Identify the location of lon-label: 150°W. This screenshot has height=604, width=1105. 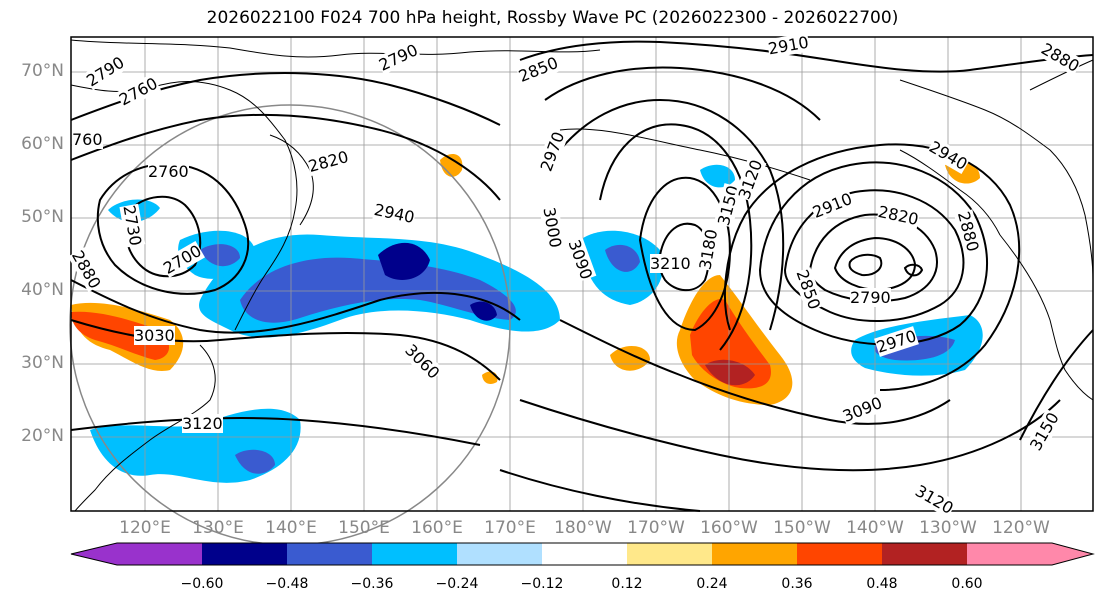
(802, 528).